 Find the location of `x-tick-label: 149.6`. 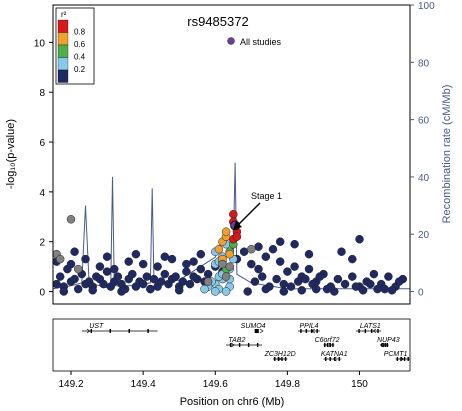

x-tick-label: 149.6 is located at coordinates (215, 384).